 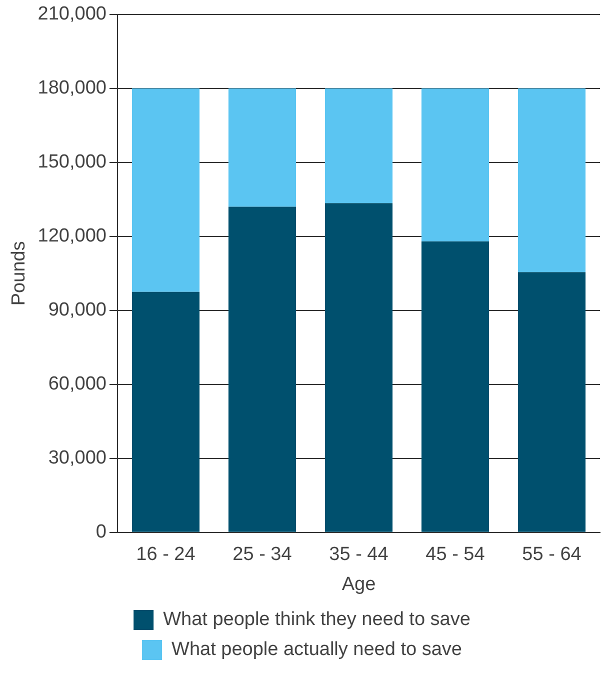 What do you see at coordinates (77, 384) in the screenshot?
I see `y-tick-label: 60,000` at bounding box center [77, 384].